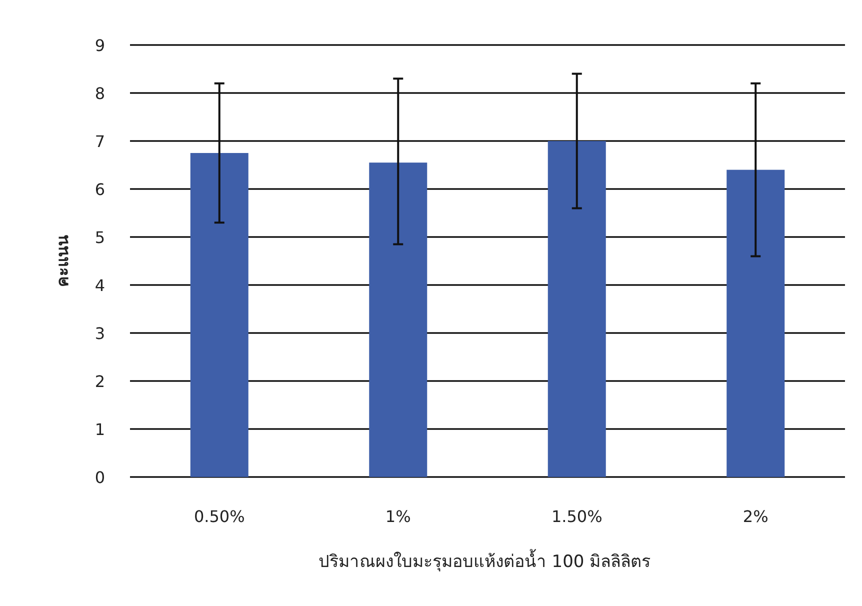 This screenshot has height=606, width=862. Describe the element at coordinates (100, 45) in the screenshot. I see `y-tick-label: 9` at that location.